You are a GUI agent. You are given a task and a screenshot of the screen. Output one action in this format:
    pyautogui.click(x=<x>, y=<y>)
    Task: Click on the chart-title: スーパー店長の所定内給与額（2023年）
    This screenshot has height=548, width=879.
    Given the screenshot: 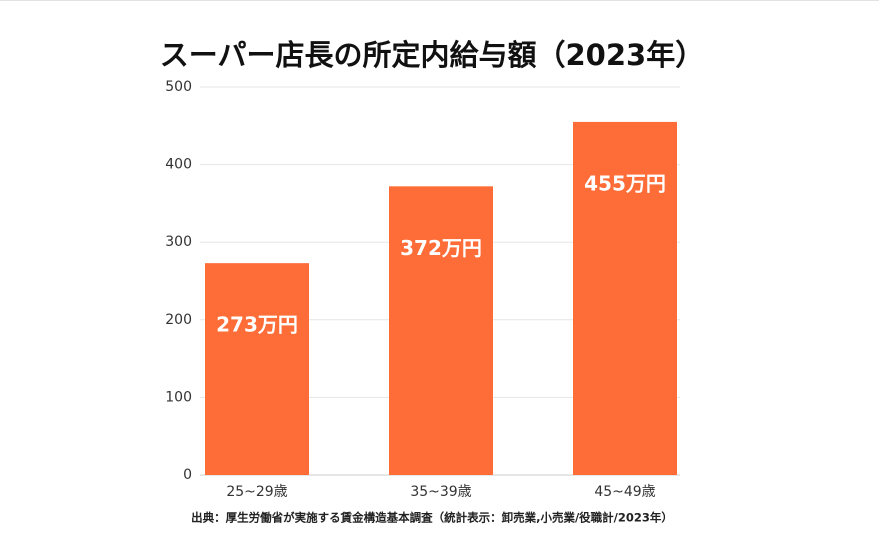 What is the action you would take?
    pyautogui.click(x=432, y=55)
    